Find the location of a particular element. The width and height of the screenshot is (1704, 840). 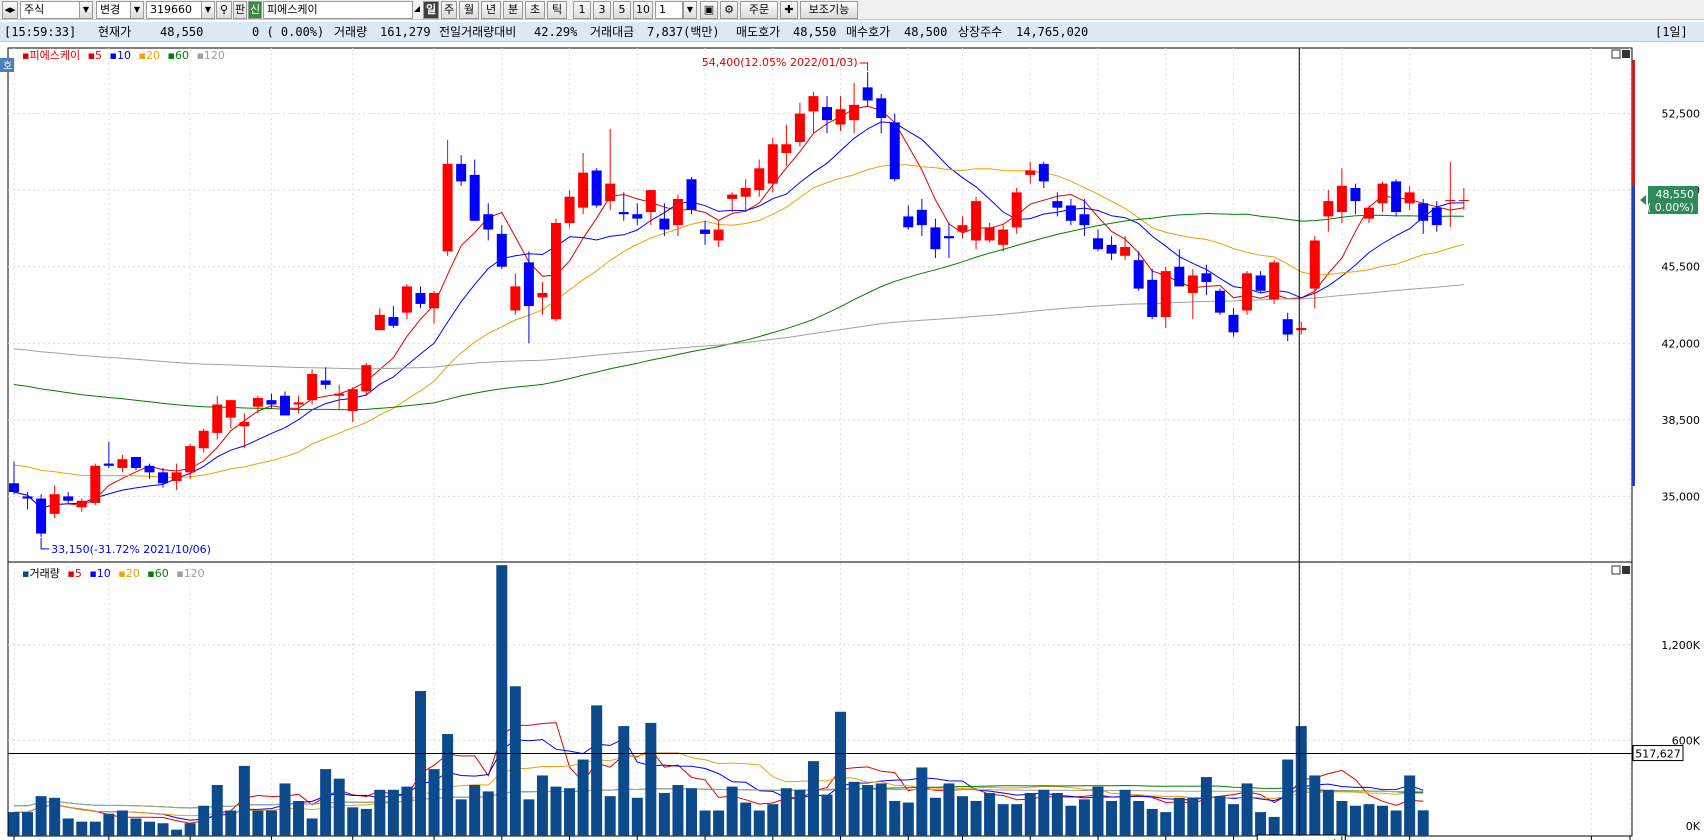

x-tick-label: 2022/02/16 (수) is located at coordinates (1301, 839).